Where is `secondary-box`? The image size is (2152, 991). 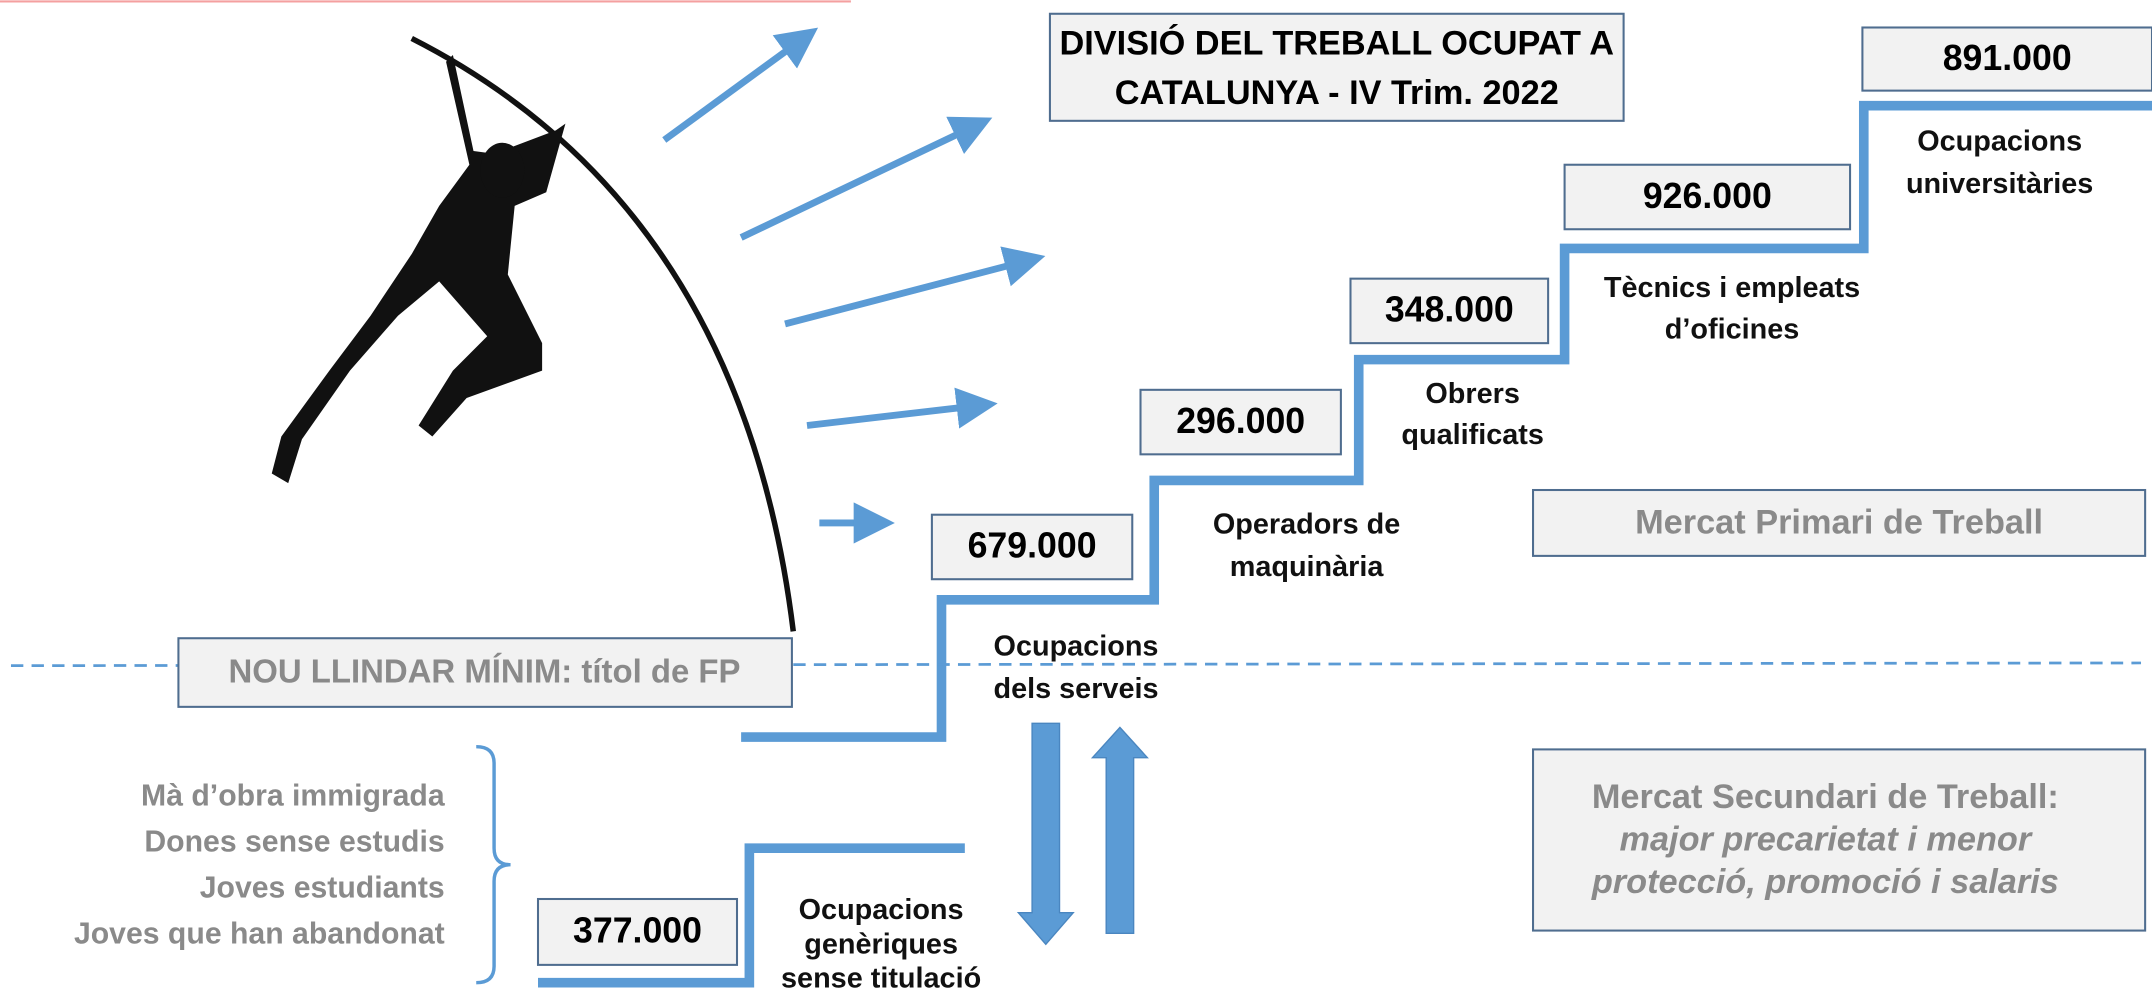
secondary-box is located at coordinates (1839, 840).